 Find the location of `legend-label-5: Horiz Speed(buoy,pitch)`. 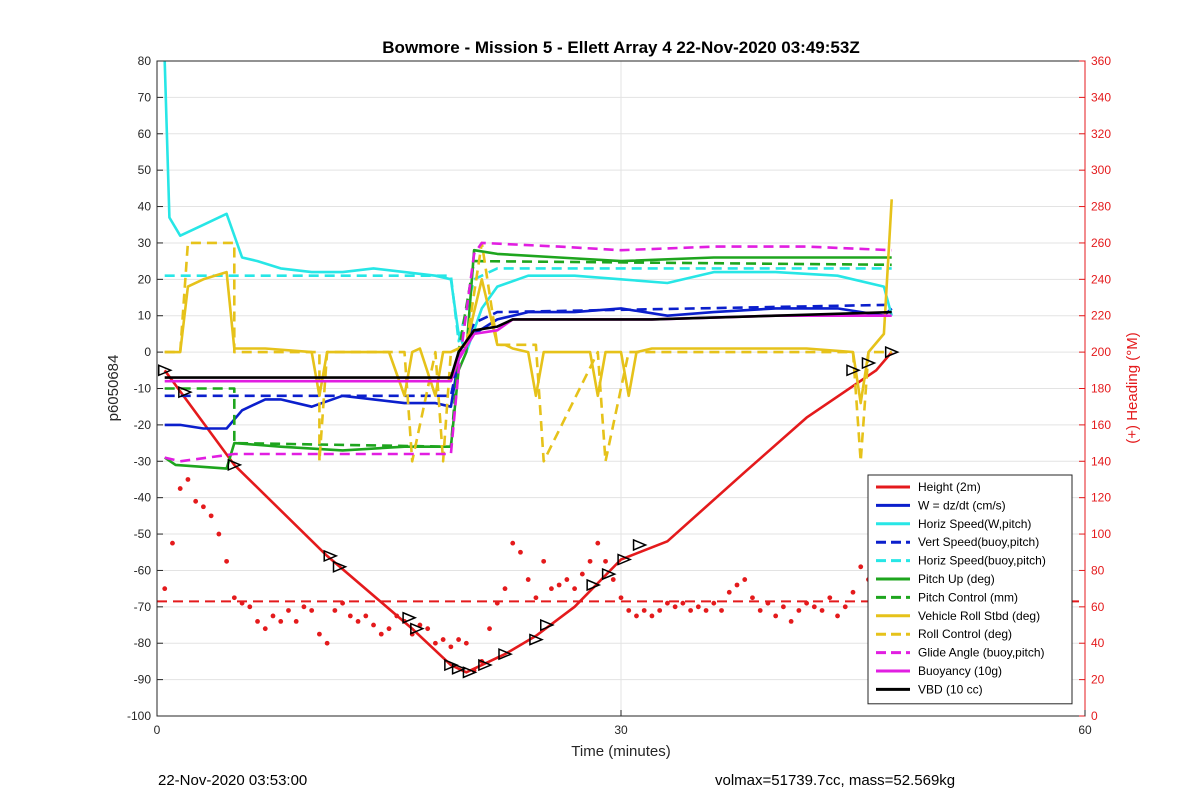

legend-label-5: Horiz Speed(buoy,pitch) is located at coordinates (982, 561).